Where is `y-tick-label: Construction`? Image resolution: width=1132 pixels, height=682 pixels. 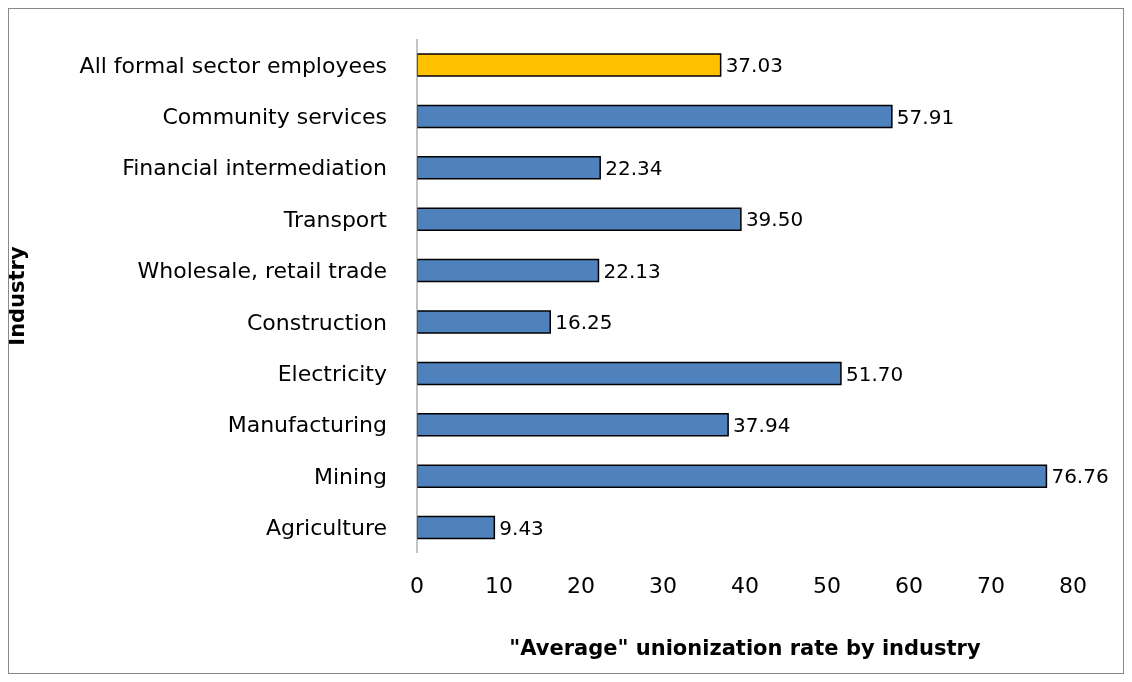 y-tick-label: Construction is located at coordinates (316, 322).